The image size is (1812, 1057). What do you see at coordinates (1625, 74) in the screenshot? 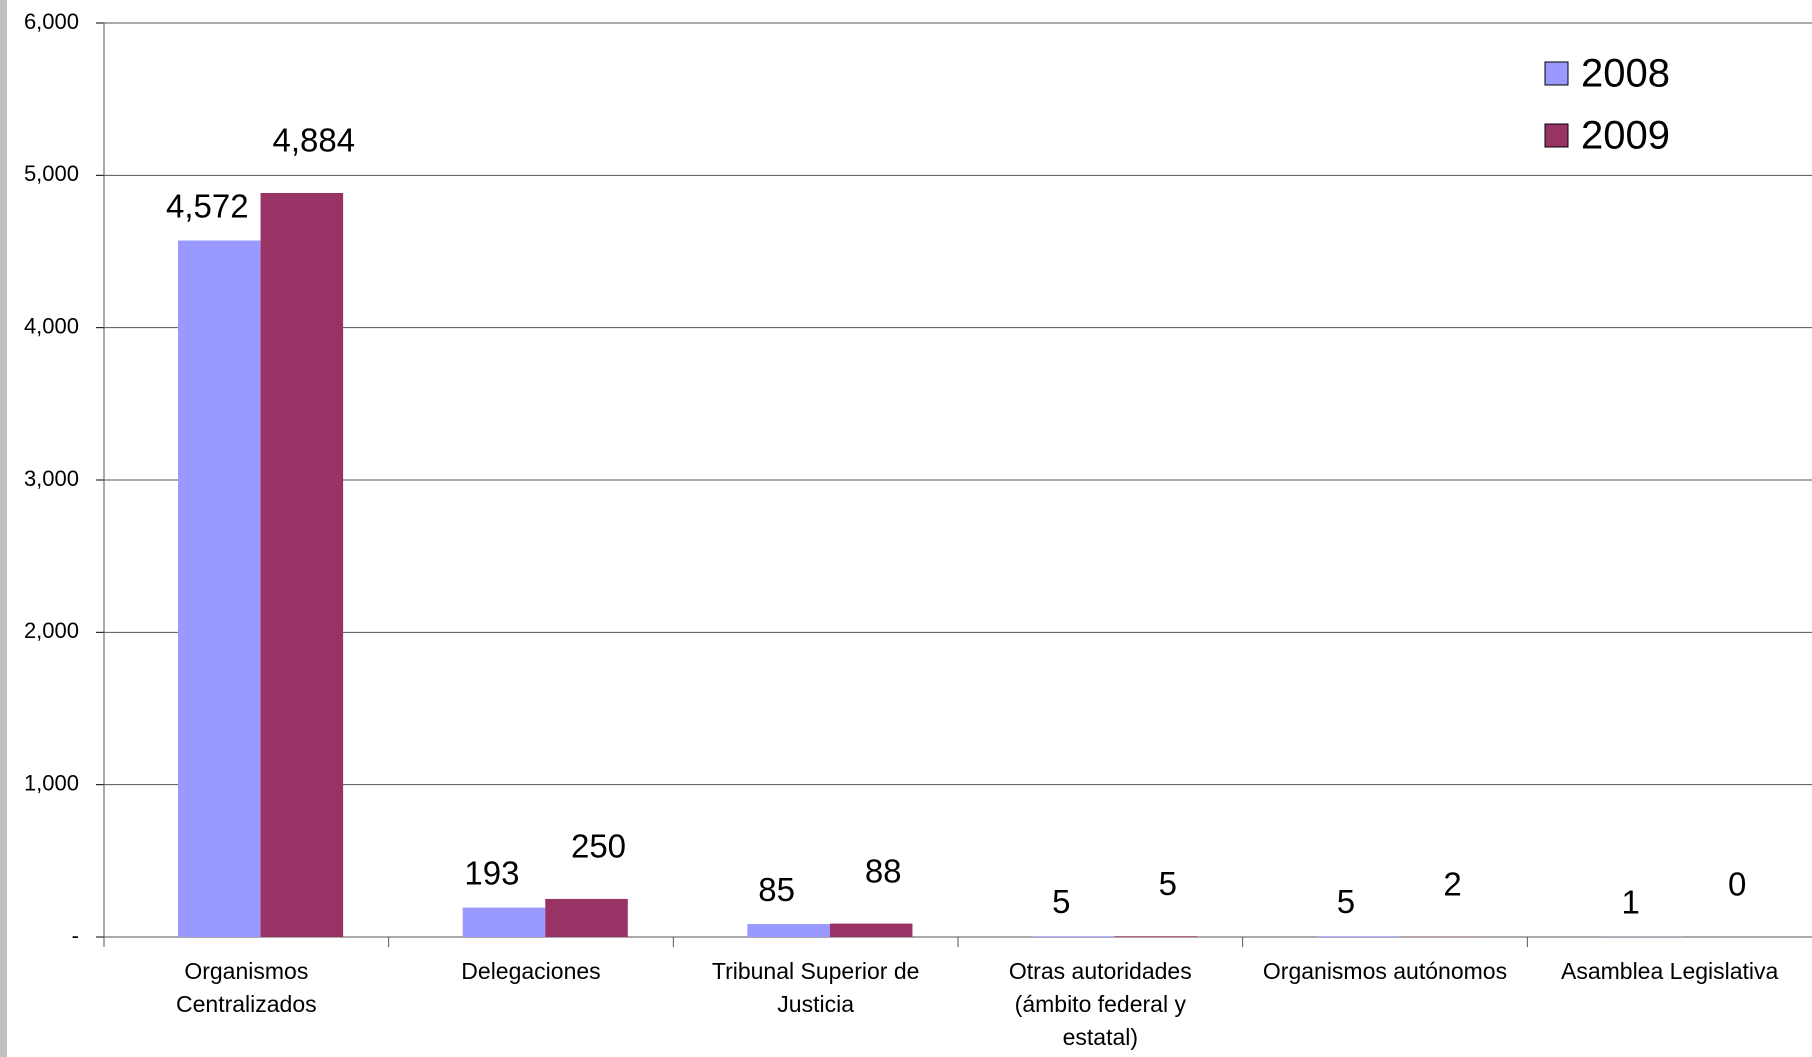
I see `legend-label: 2008` at bounding box center [1625, 74].